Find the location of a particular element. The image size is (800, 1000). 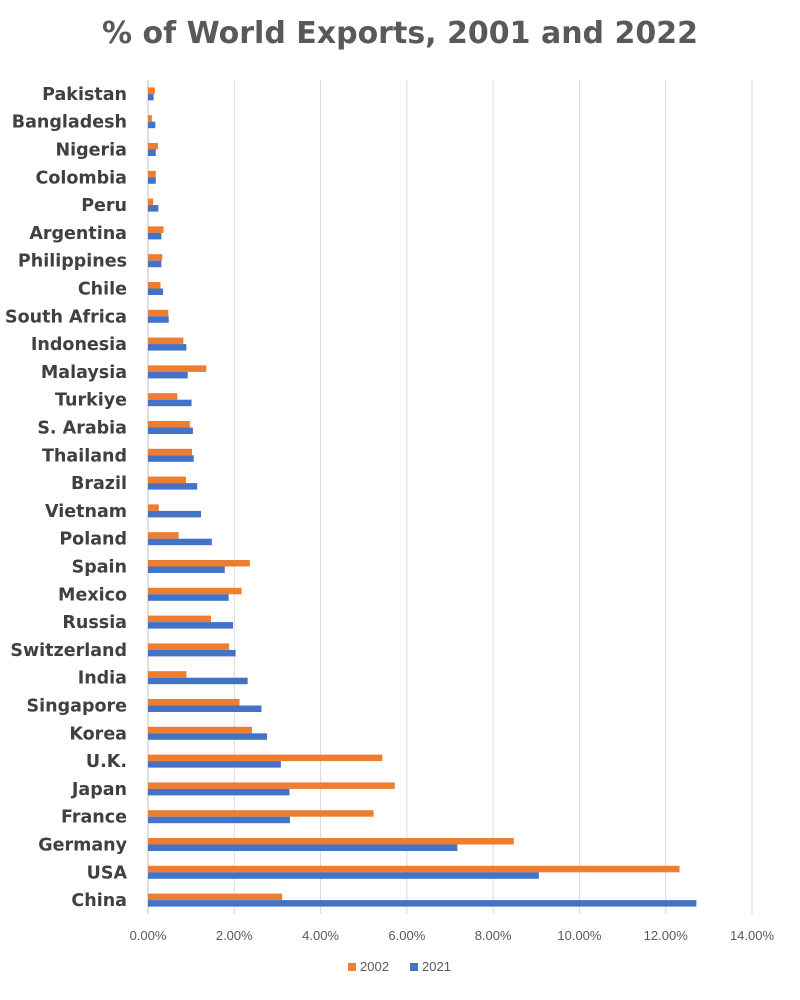

category-label: France is located at coordinates (94, 818).